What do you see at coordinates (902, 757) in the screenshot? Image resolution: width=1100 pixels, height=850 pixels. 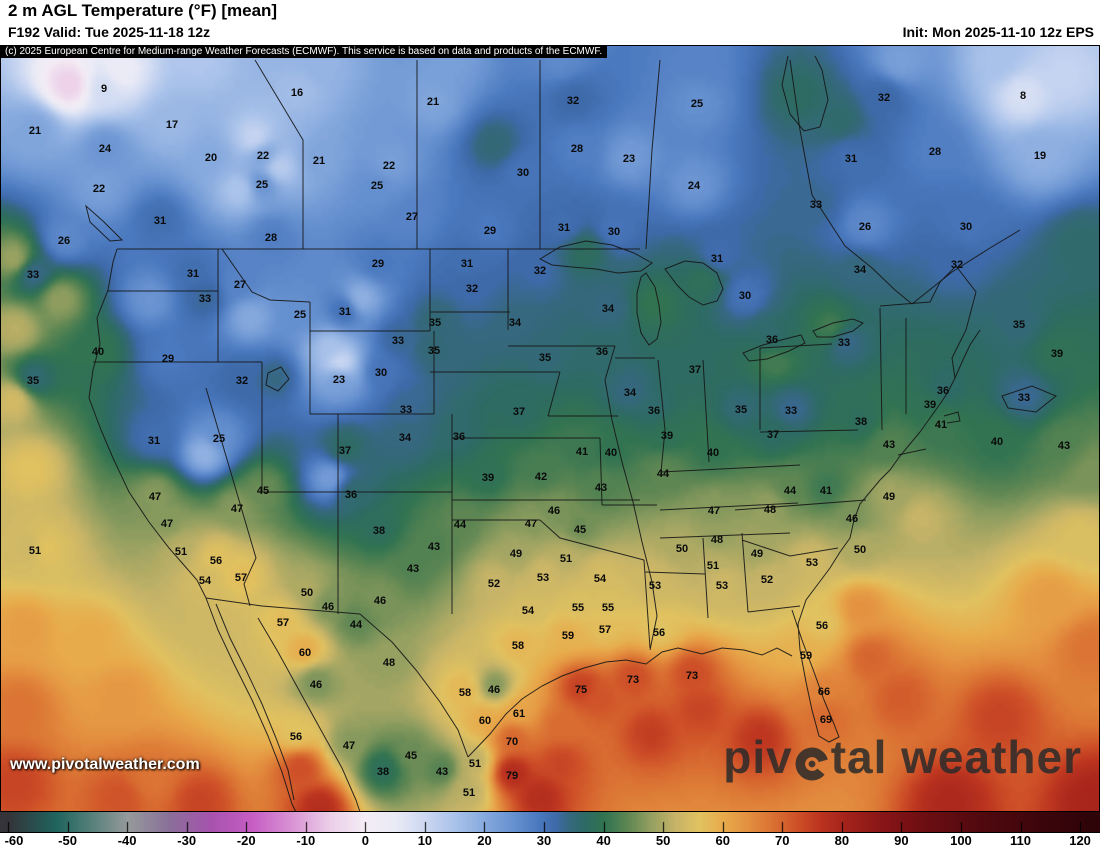 I see `pivotal-logo: piv tal weather` at bounding box center [902, 757].